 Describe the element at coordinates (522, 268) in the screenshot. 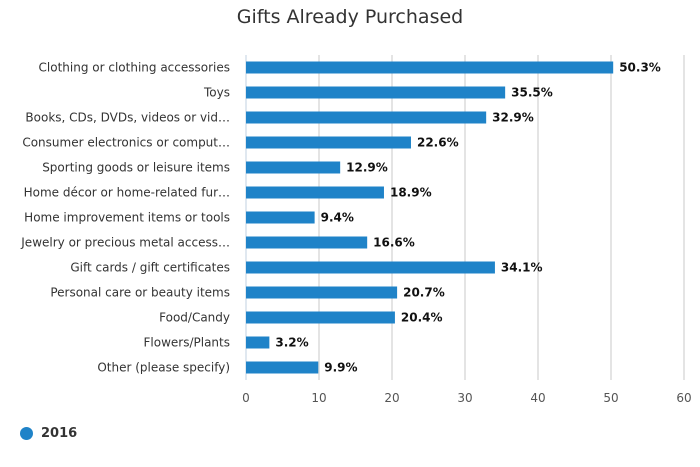

I see `data-label: 34.1%` at that location.